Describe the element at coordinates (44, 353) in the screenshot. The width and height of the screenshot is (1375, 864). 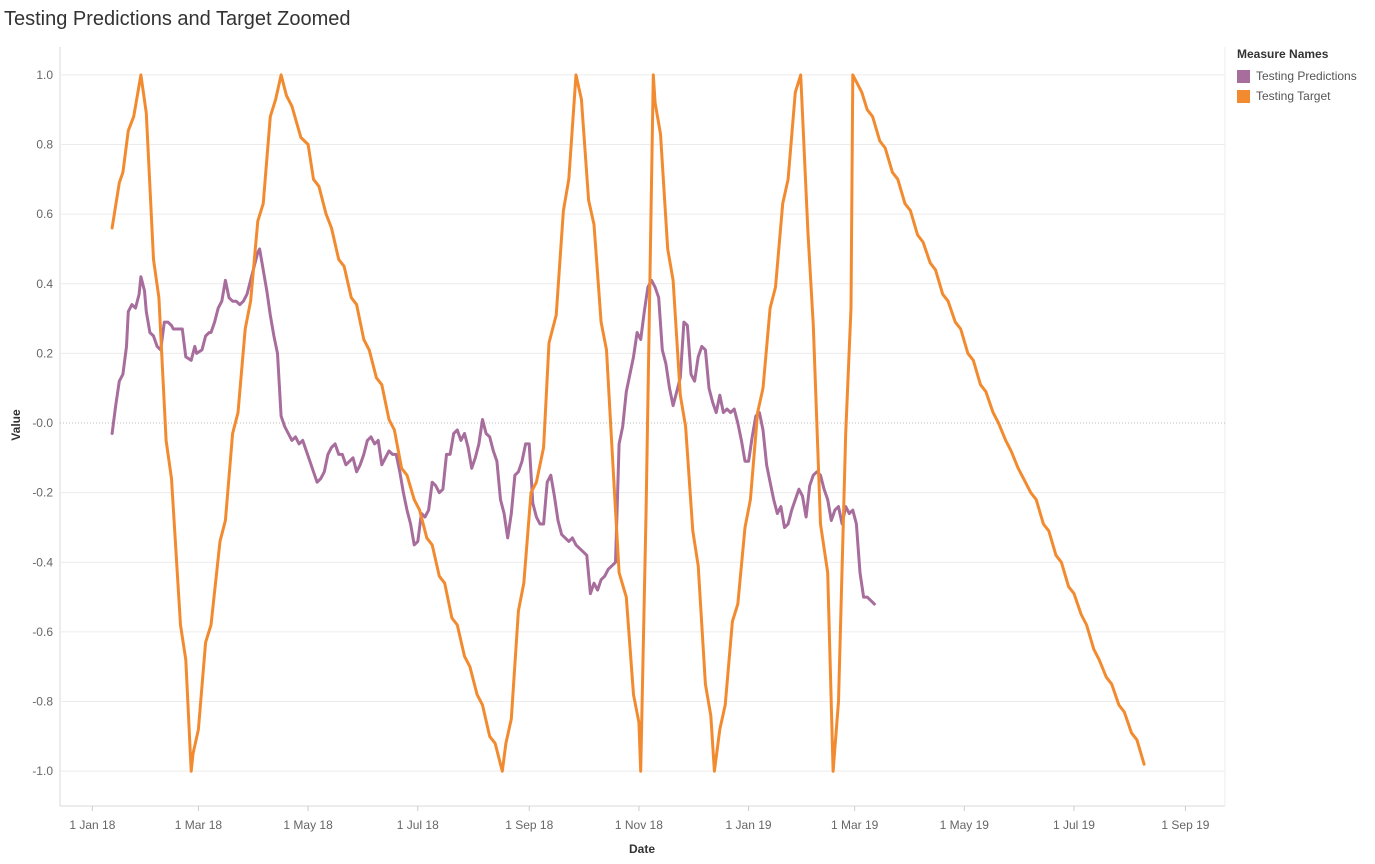
I see `y-tick-label: 0.2` at that location.